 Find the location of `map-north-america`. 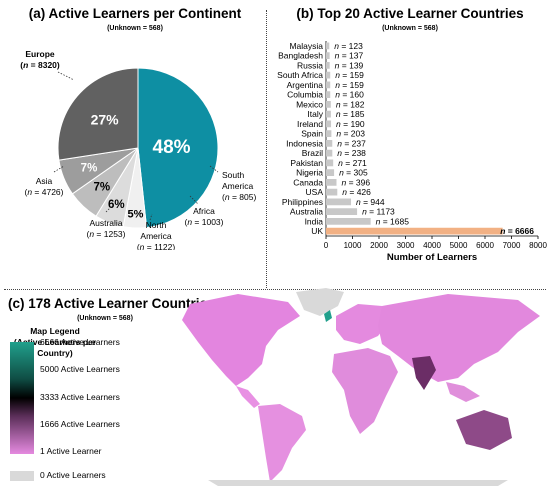

map-north-america is located at coordinates (241, 340).